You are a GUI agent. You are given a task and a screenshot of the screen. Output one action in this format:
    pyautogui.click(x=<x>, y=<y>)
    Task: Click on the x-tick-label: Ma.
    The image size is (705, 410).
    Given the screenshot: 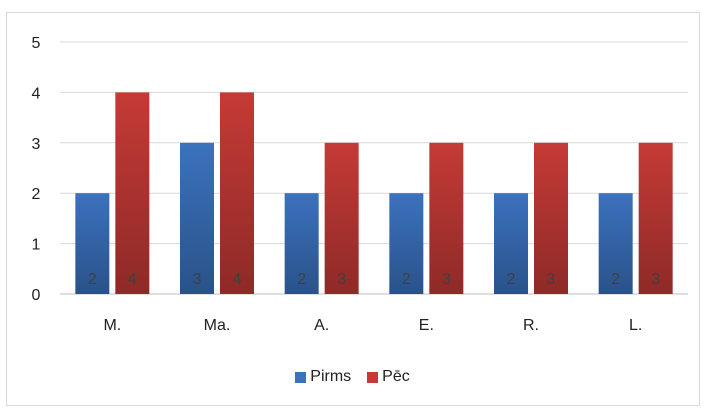 What is the action you would take?
    pyautogui.click(x=217, y=325)
    